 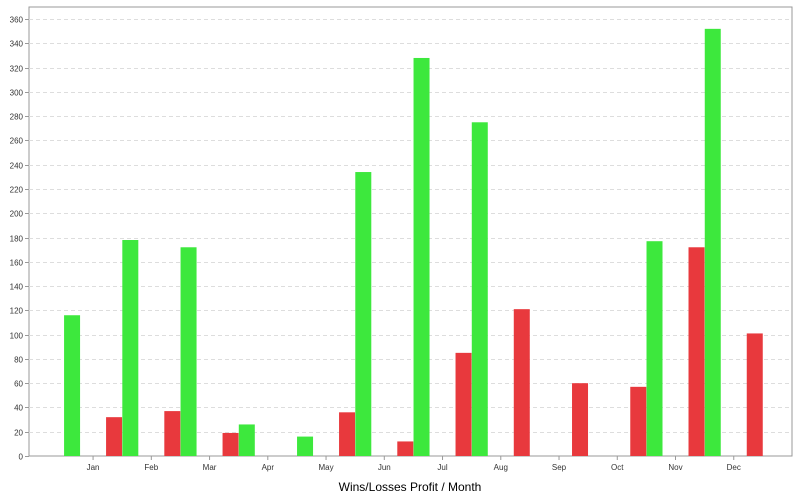 I want to click on x-tick-label: Jul, so click(x=442, y=467).